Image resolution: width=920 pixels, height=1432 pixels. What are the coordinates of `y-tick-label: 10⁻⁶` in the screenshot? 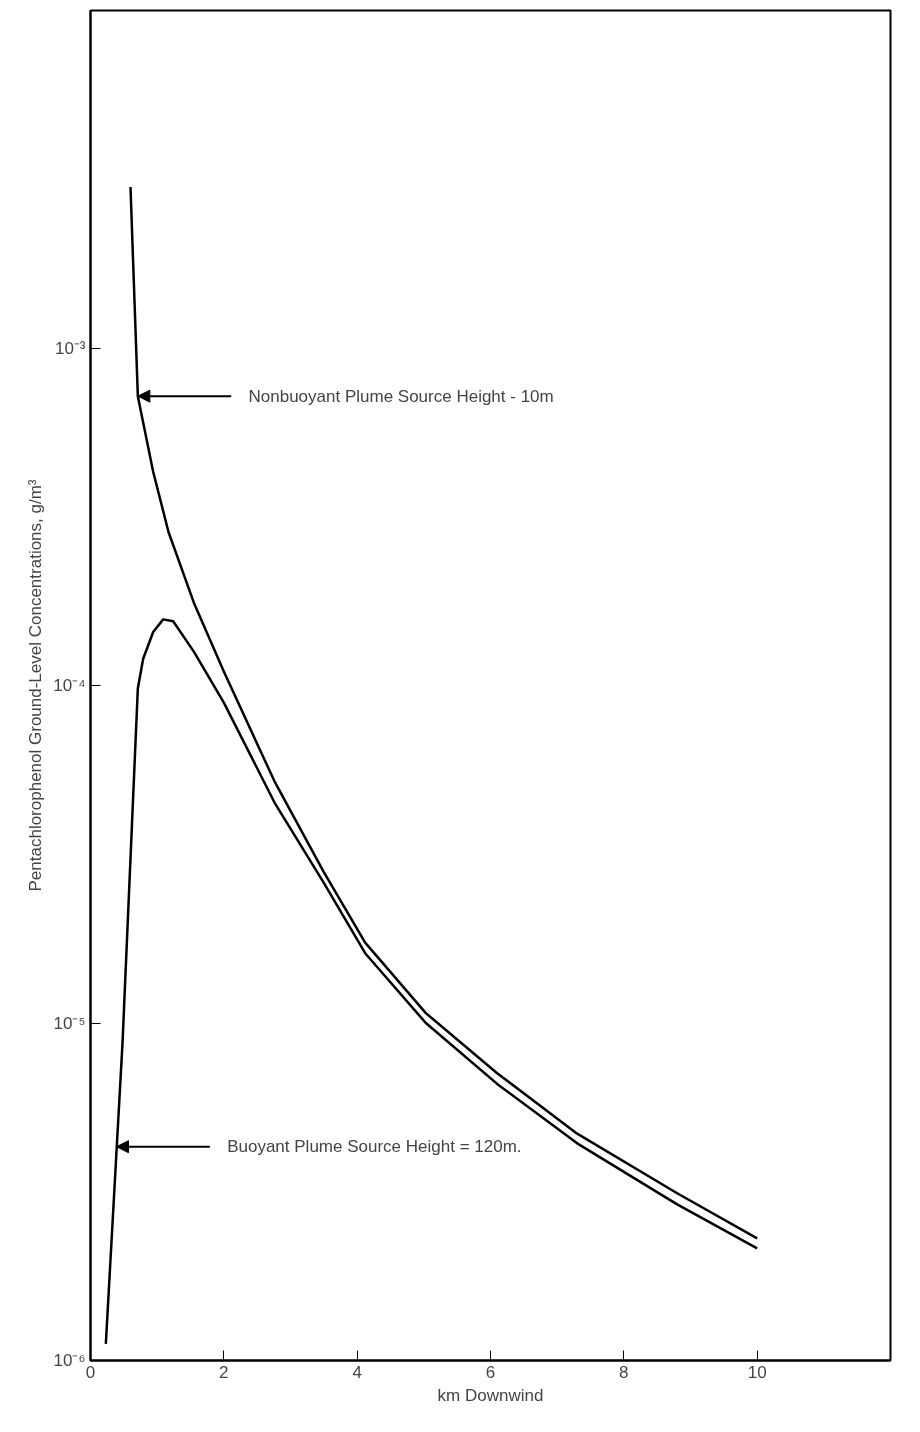 It's located at (69, 1360).